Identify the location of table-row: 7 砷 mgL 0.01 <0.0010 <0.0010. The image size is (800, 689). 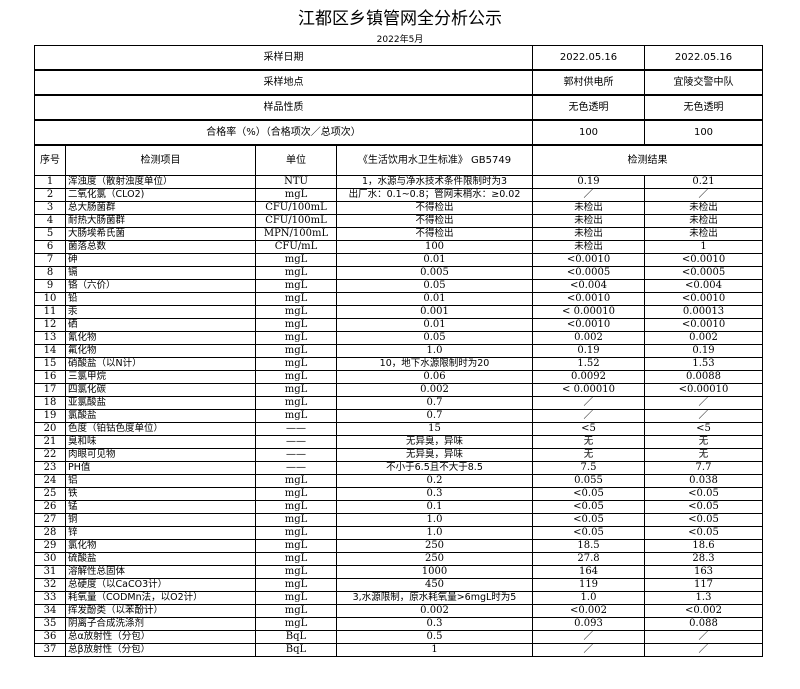
(398, 260).